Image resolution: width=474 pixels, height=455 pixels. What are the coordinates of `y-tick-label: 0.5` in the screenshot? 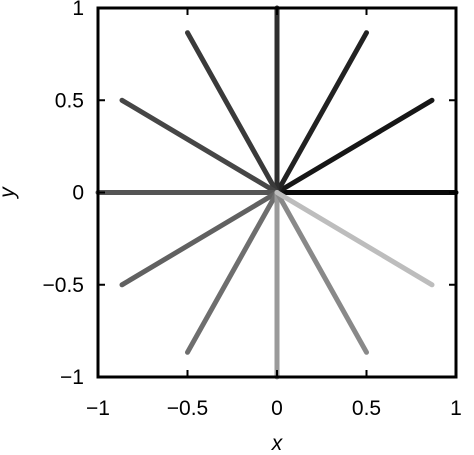 It's located at (69, 100).